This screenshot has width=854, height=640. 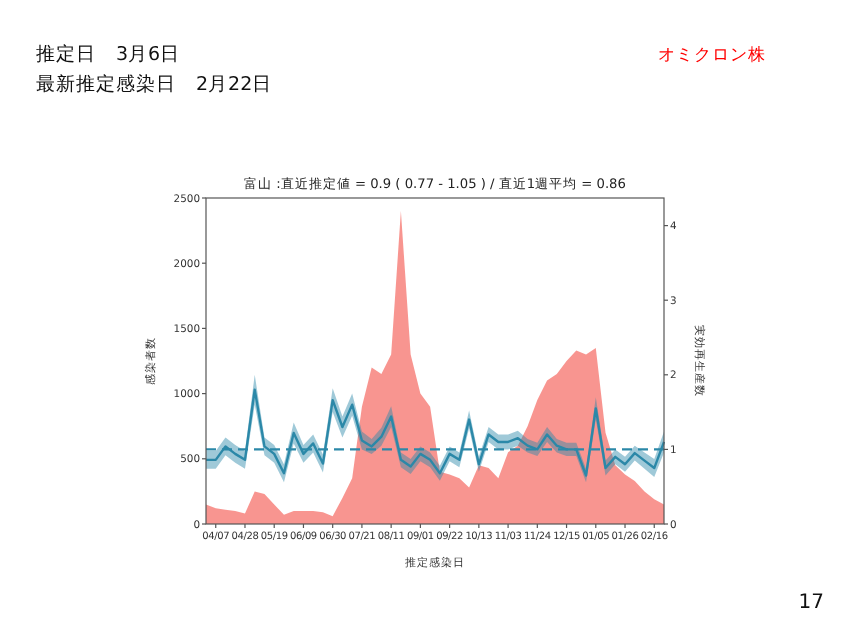 I want to click on text: オミクロン株, so click(x=712, y=55).